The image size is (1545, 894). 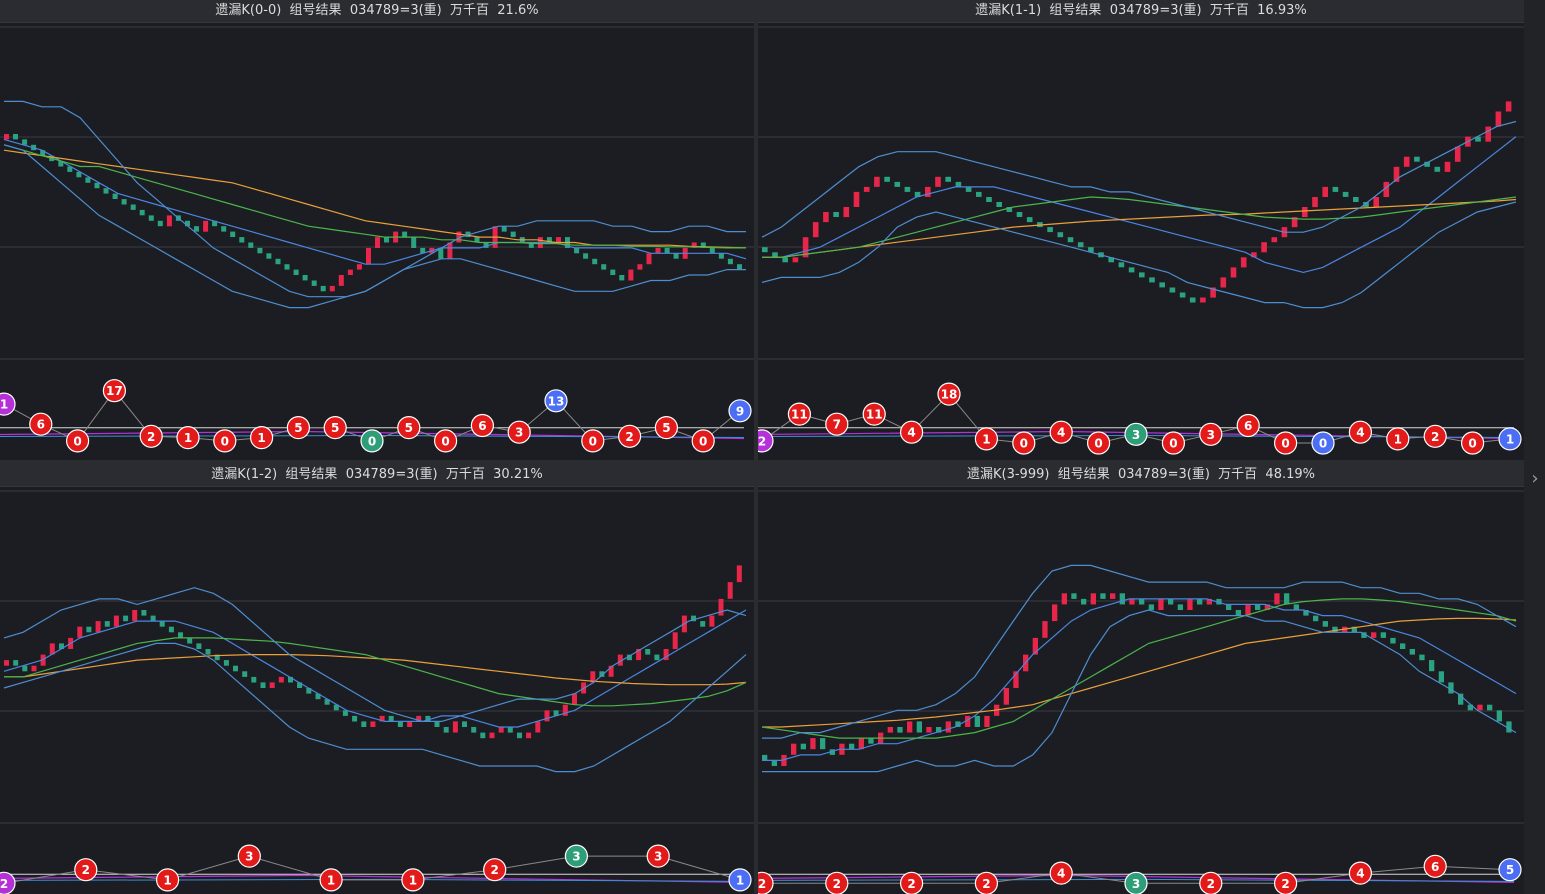 I want to click on omission-ball-label: 4, so click(x=1360, y=433).